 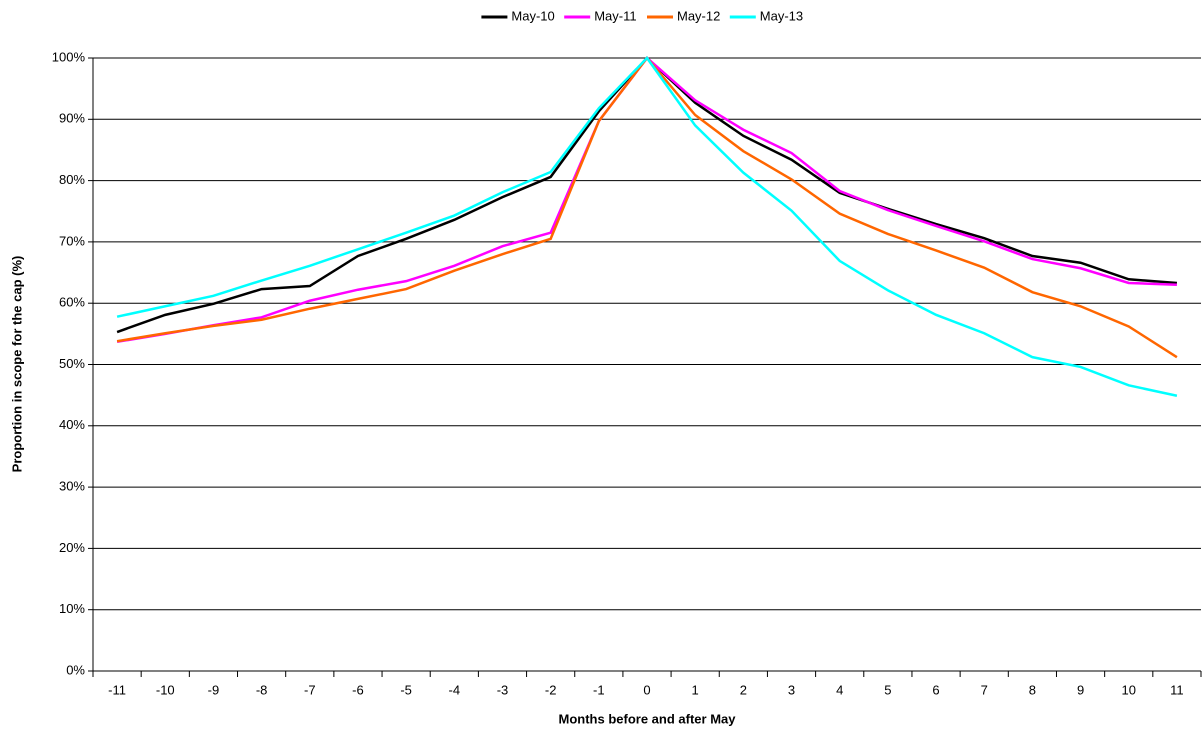 What do you see at coordinates (551, 689) in the screenshot?
I see `x-tick-label: -2` at bounding box center [551, 689].